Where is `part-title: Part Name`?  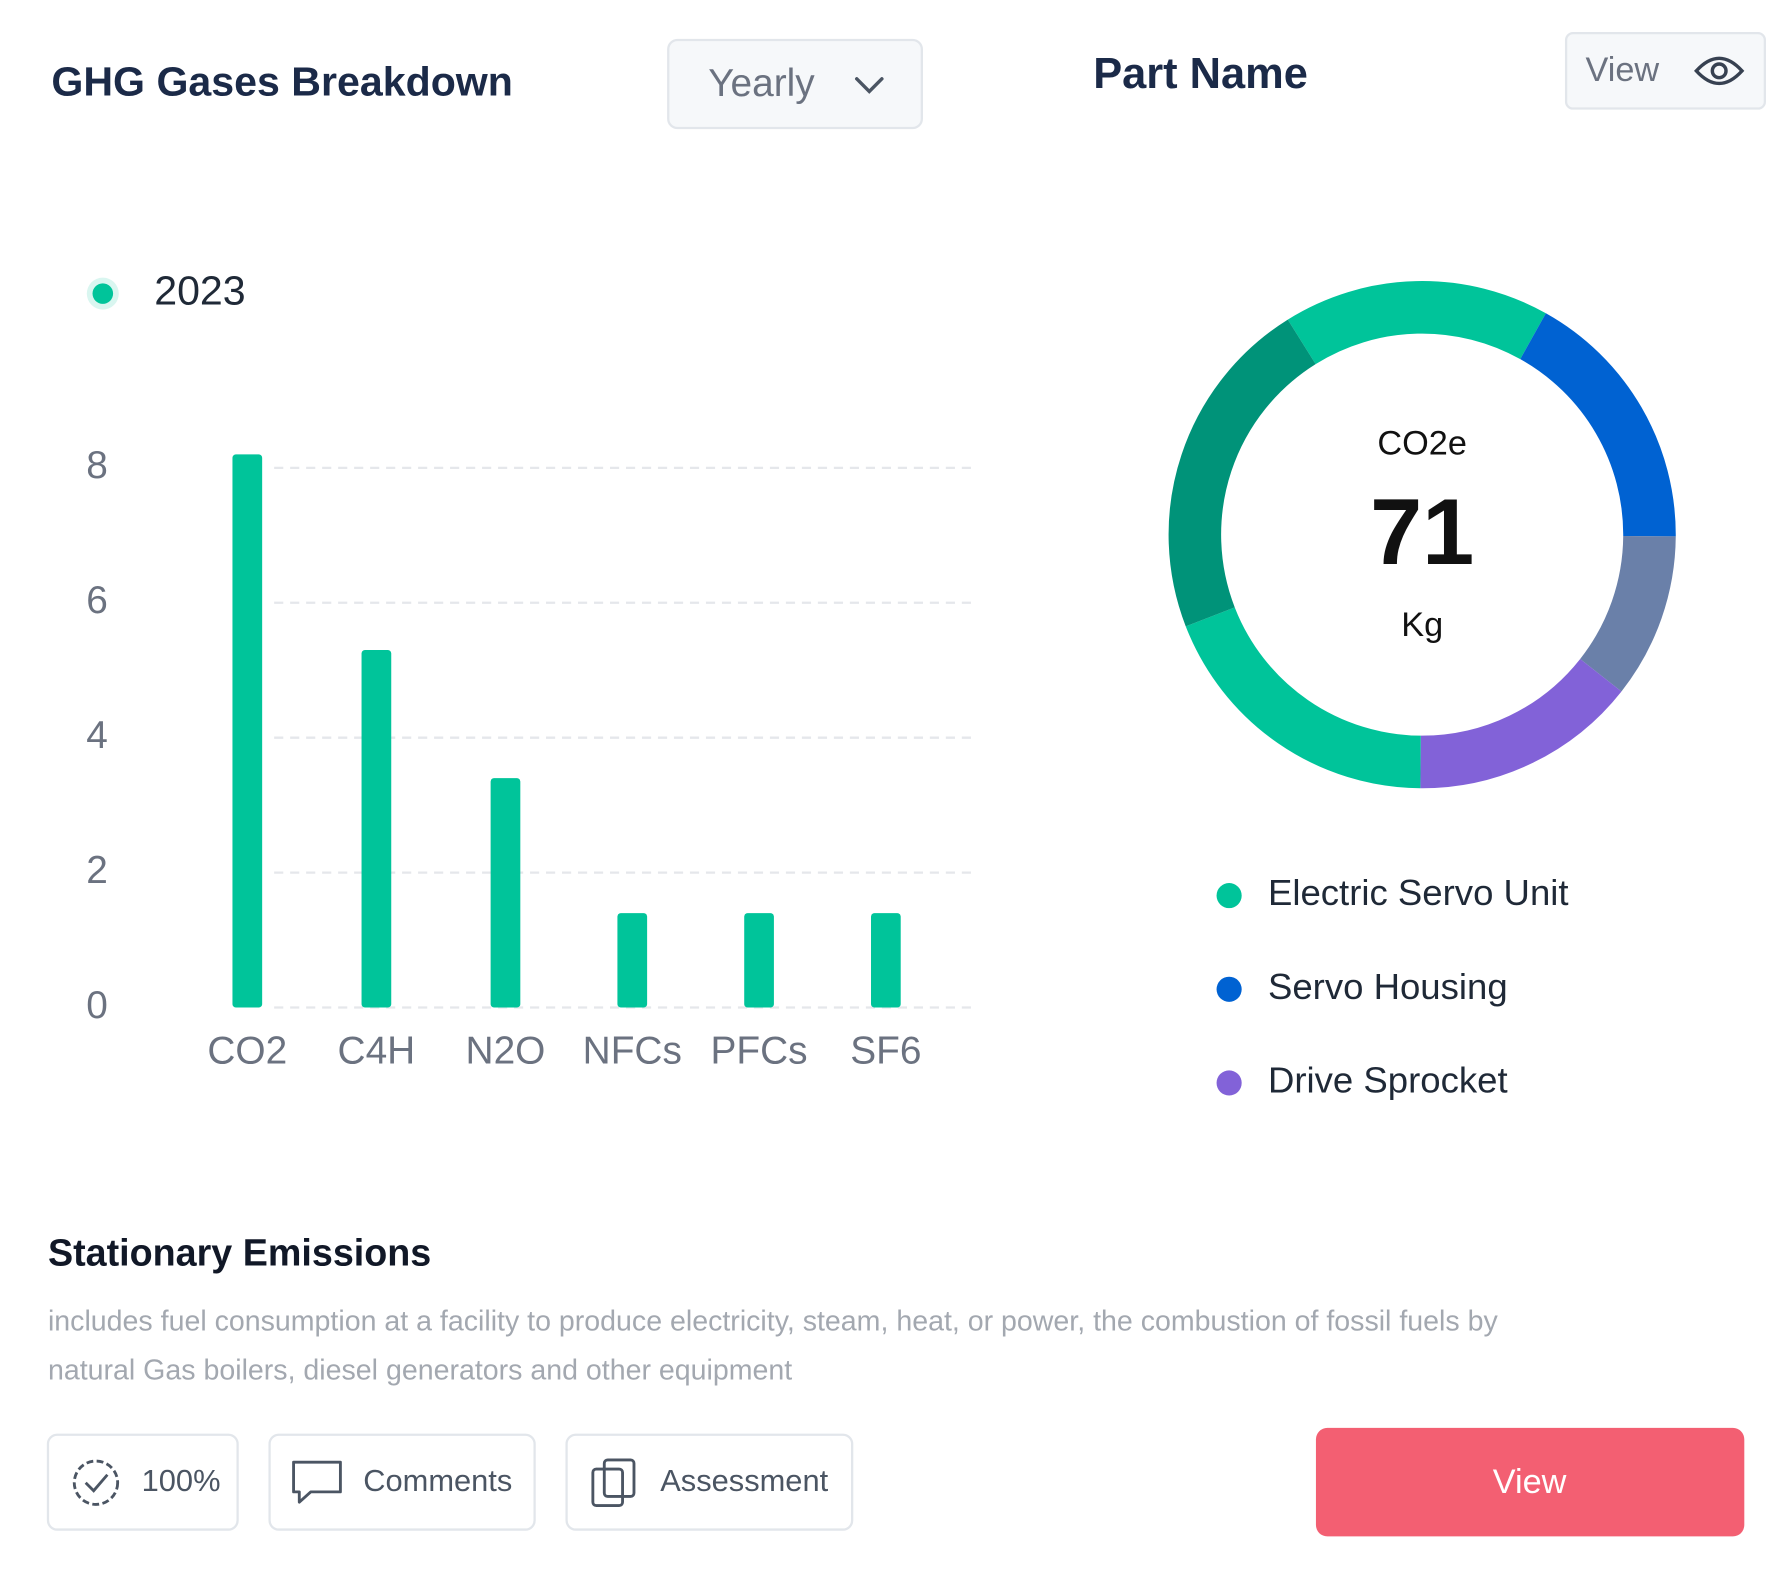
part-title: Part Name is located at coordinates (1200, 74).